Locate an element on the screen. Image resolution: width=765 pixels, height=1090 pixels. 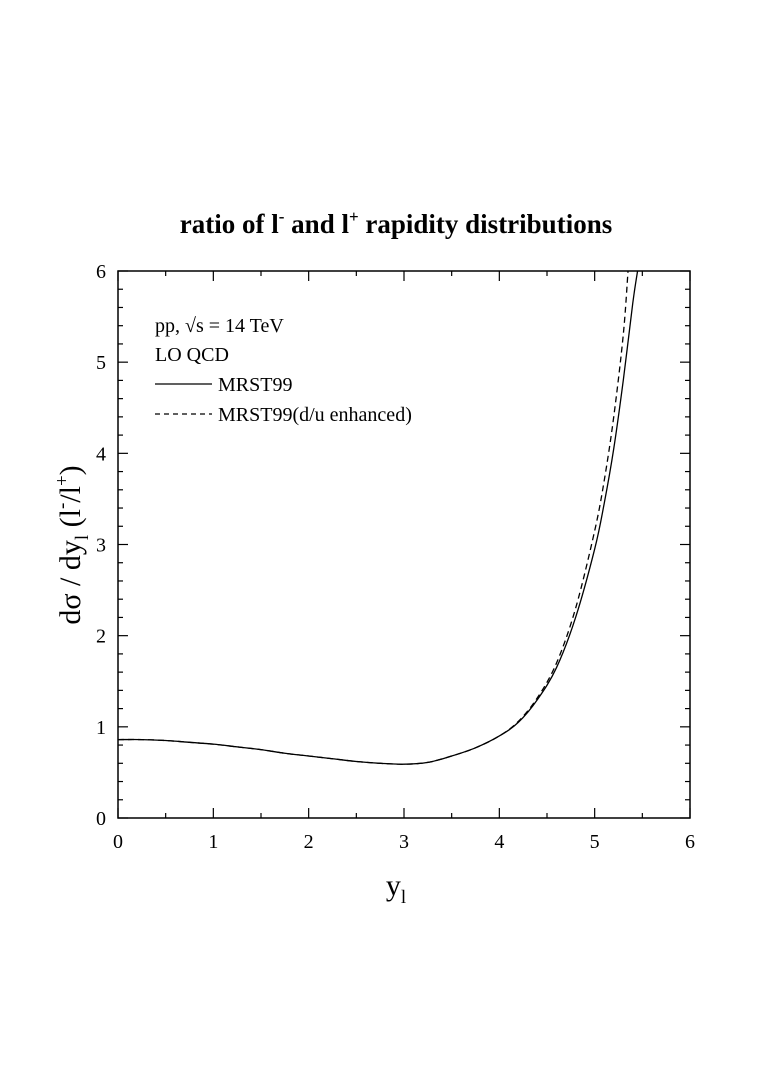
x-tick-label: 4 is located at coordinates (499, 842).